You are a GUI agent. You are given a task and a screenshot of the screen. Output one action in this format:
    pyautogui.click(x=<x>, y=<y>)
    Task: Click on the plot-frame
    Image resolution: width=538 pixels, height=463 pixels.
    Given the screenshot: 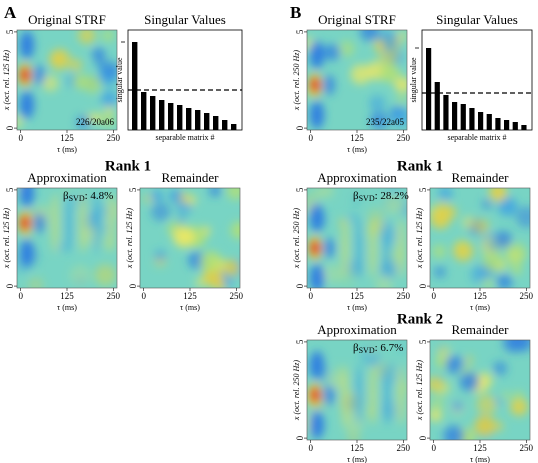 What is the action you would take?
    pyautogui.click(x=477, y=80)
    